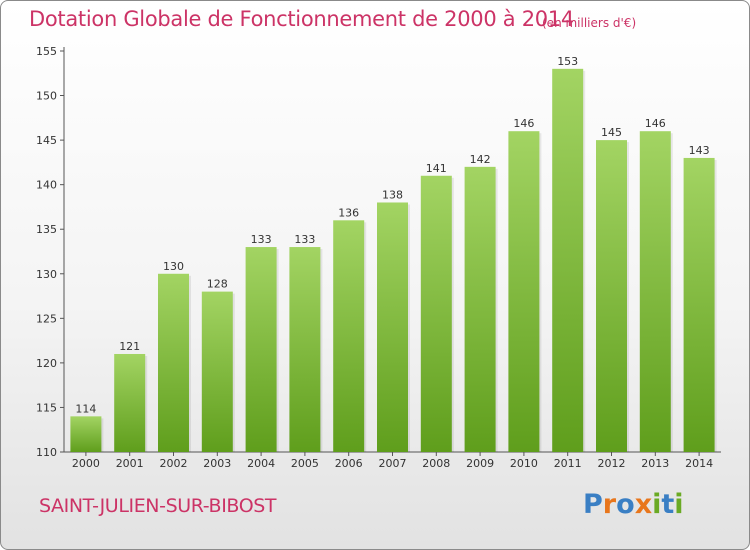 The width and height of the screenshot is (750, 550). What do you see at coordinates (625, 504) in the screenshot?
I see `logo-letter: o` at bounding box center [625, 504].